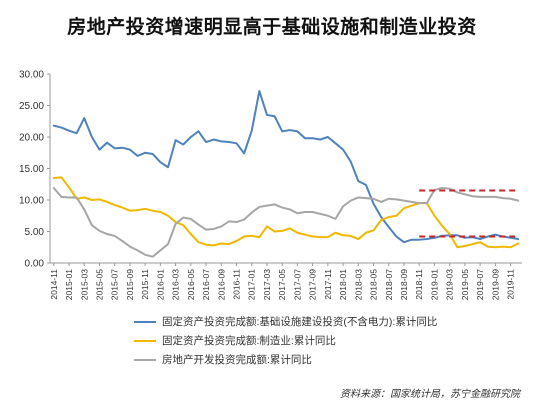 The width and height of the screenshot is (544, 403). What do you see at coordinates (389, 284) in the screenshot?
I see `x-tick-label: 2018-07` at bounding box center [389, 284].